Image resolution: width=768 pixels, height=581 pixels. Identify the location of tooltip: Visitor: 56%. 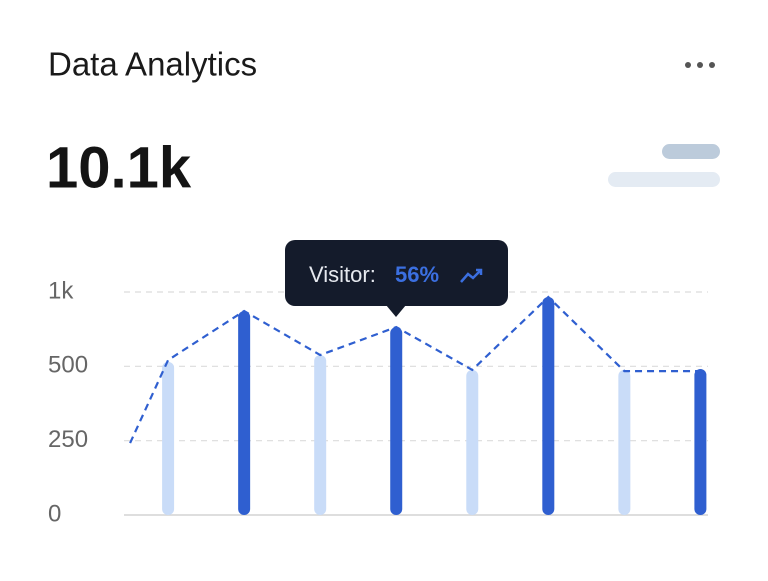
(396, 278).